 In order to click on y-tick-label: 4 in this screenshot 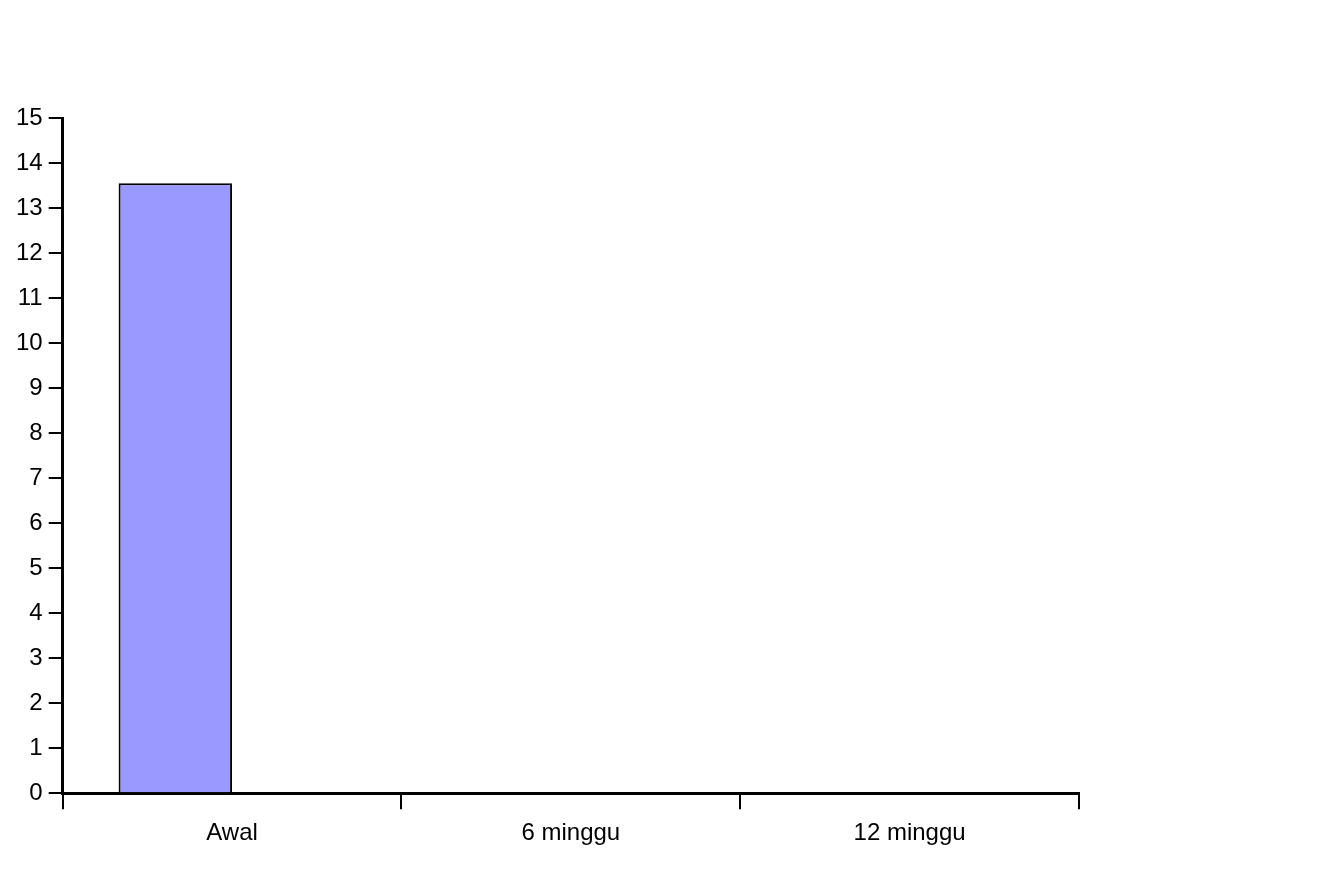, I will do `click(36, 611)`.